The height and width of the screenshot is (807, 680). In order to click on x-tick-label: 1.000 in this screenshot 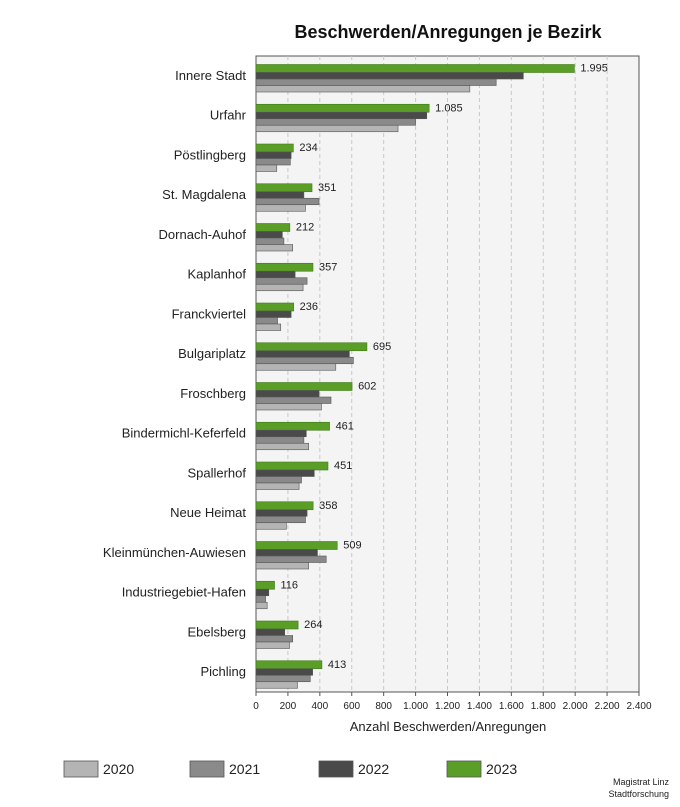, I will do `click(415, 706)`.